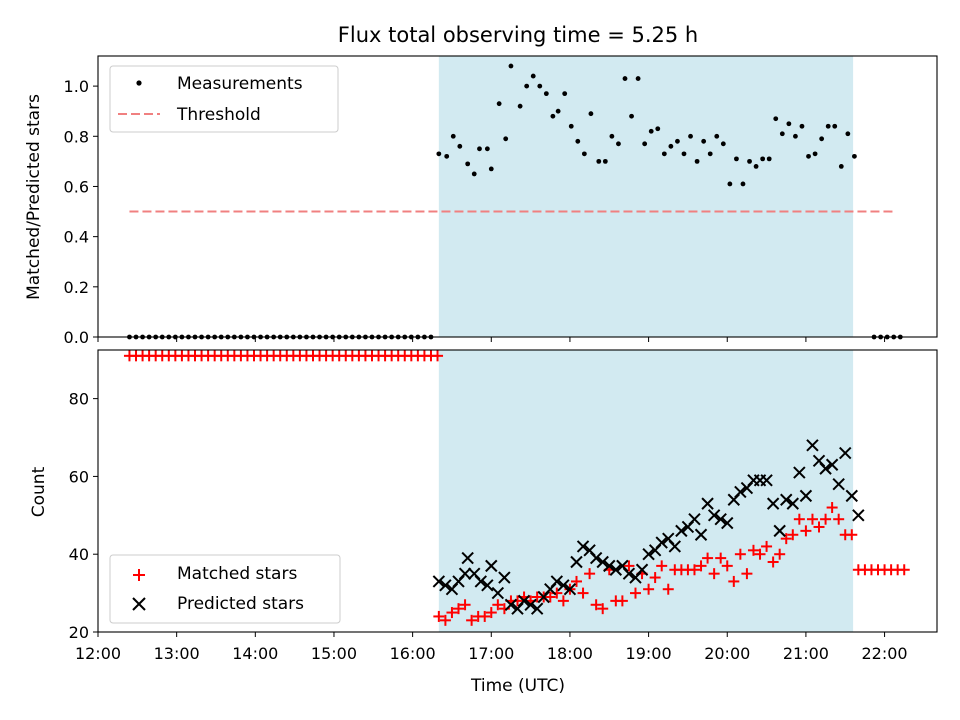  What do you see at coordinates (79, 399) in the screenshot?
I see `y-tick-label: 80` at bounding box center [79, 399].